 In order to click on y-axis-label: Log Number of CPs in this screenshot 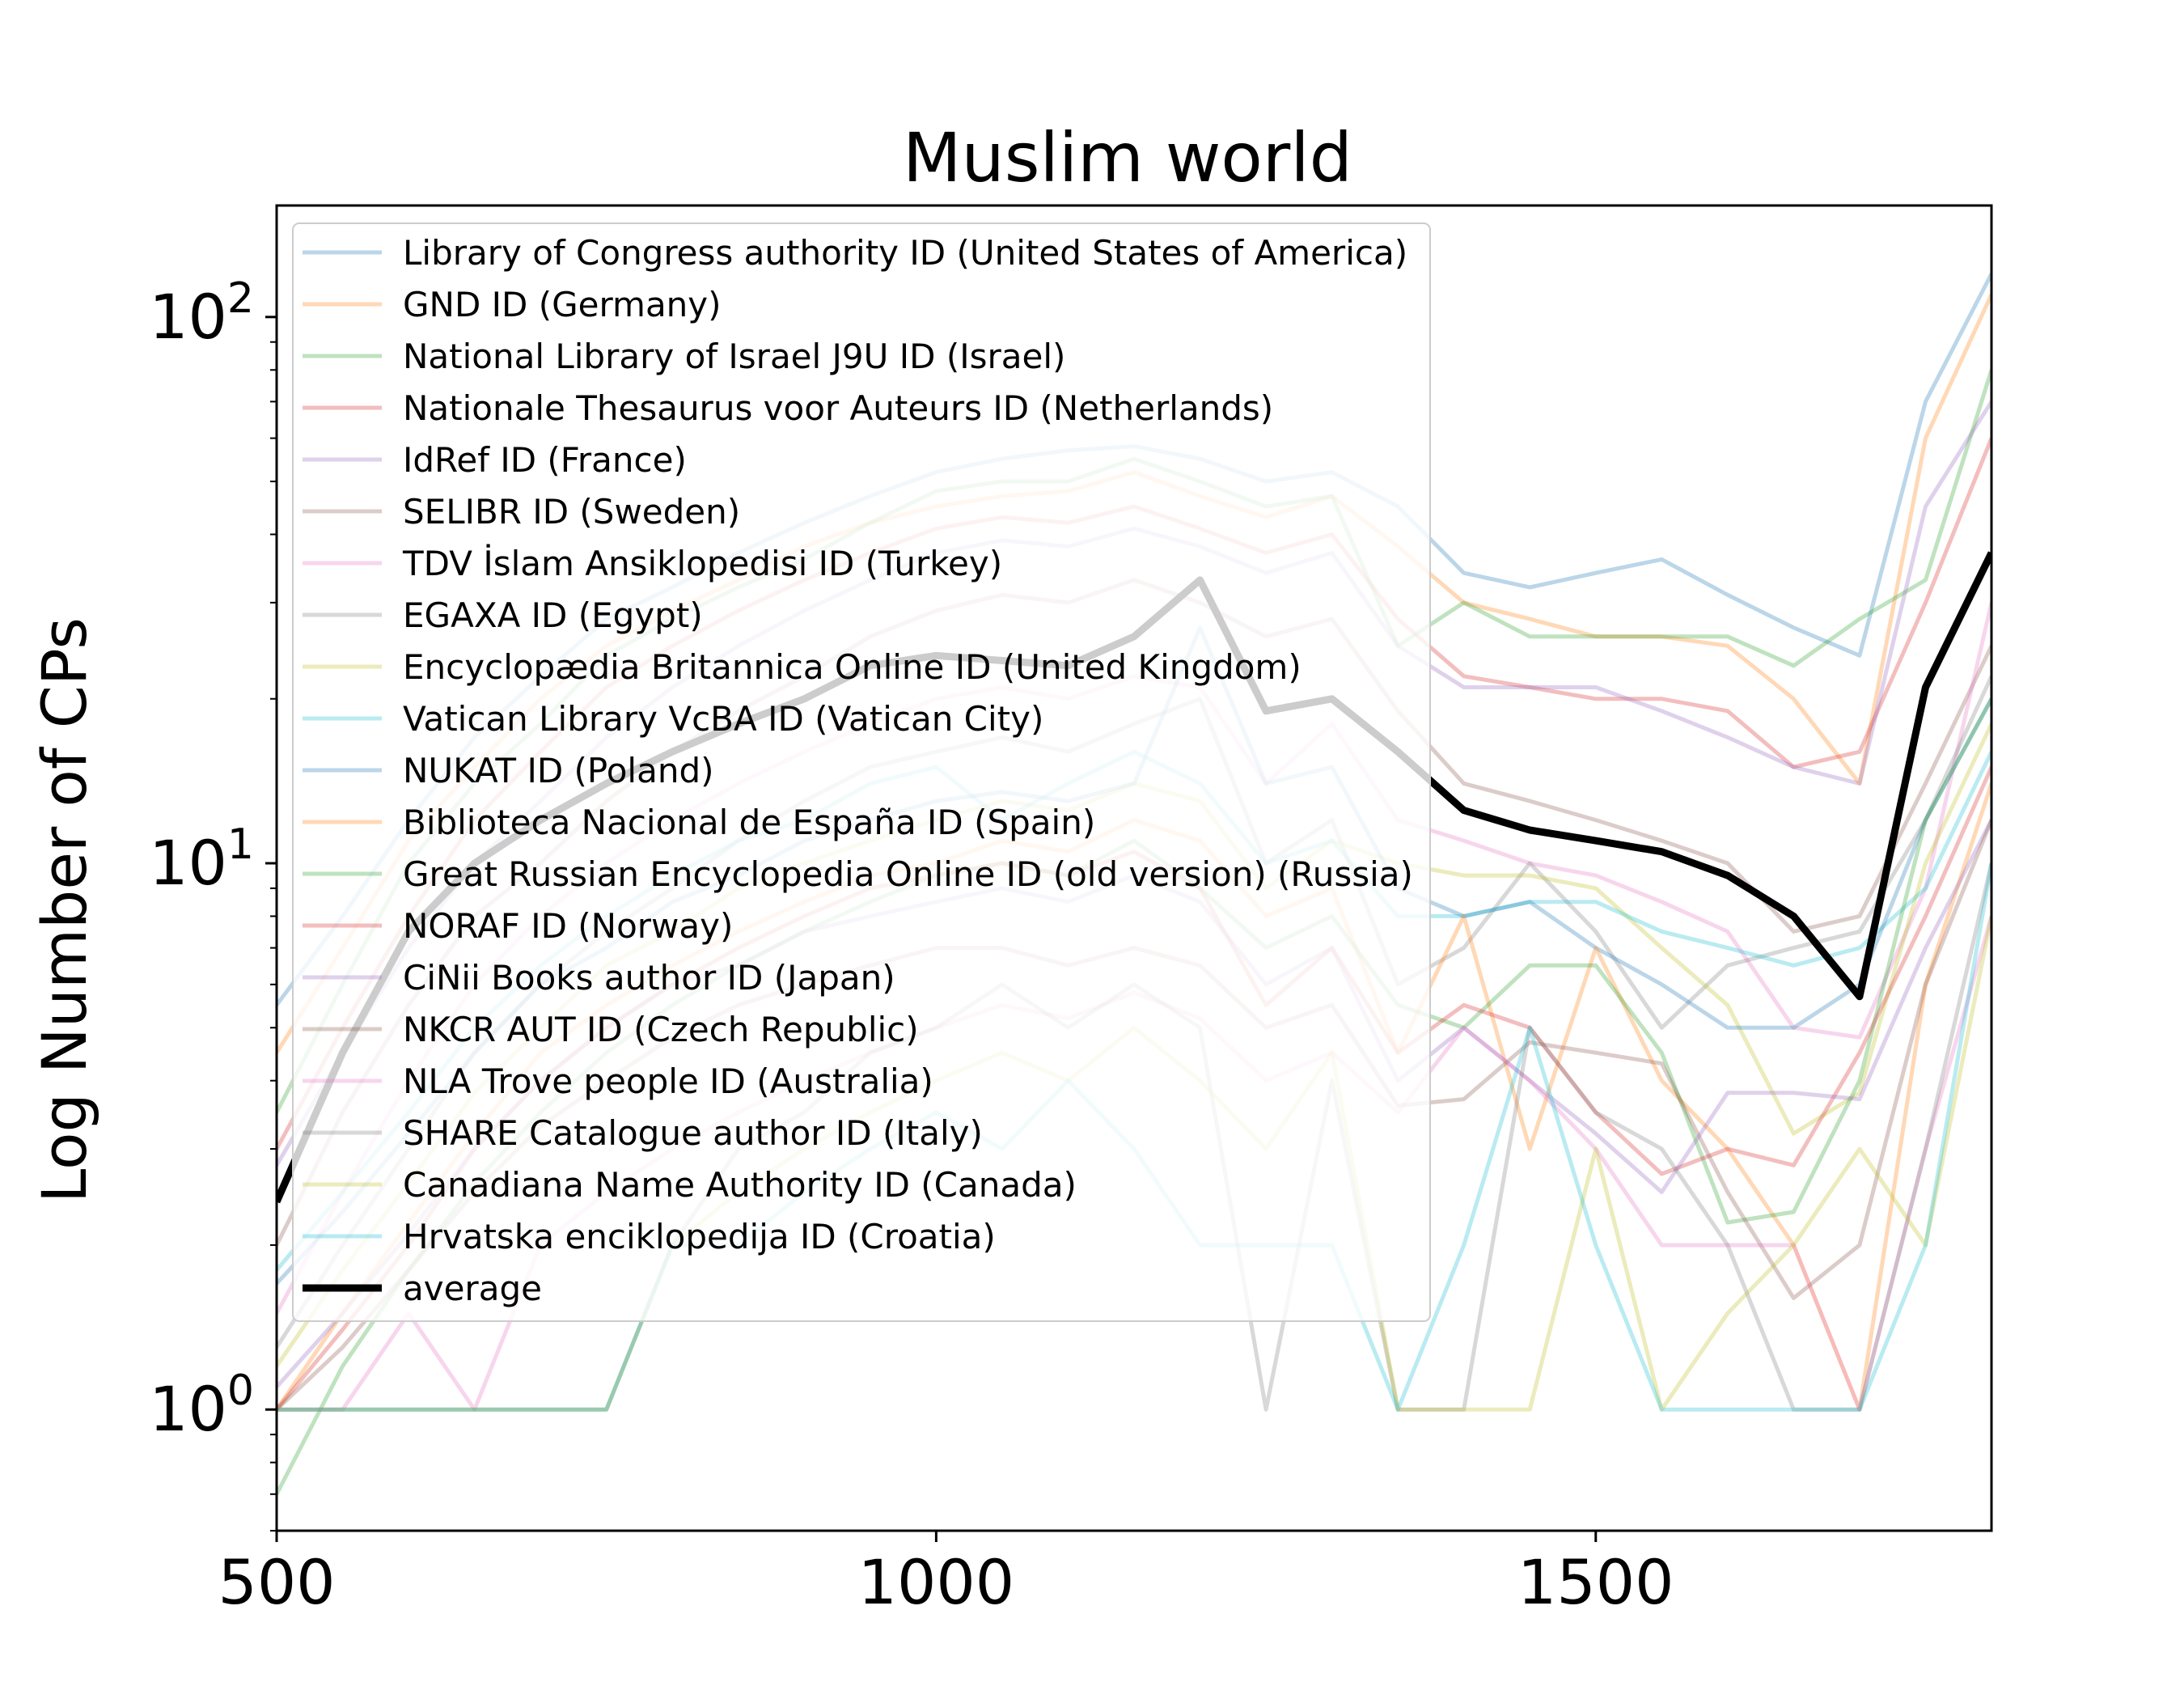, I will do `click(64, 910)`.